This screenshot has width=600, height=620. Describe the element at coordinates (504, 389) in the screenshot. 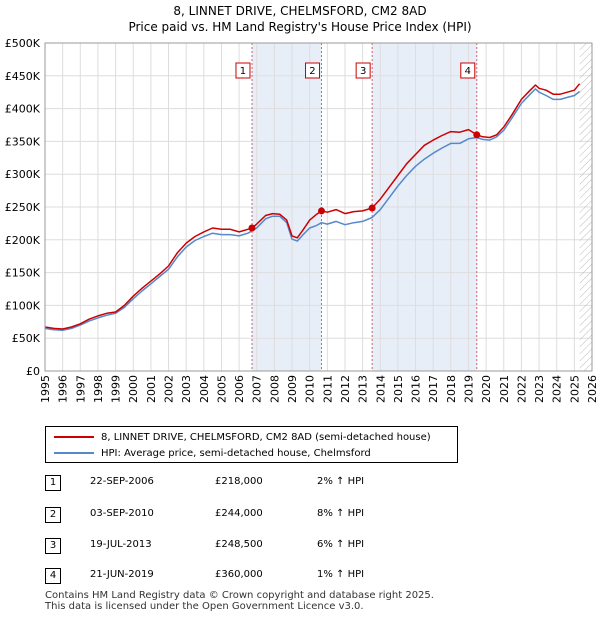

I see `x-tick-label: 2021` at that location.